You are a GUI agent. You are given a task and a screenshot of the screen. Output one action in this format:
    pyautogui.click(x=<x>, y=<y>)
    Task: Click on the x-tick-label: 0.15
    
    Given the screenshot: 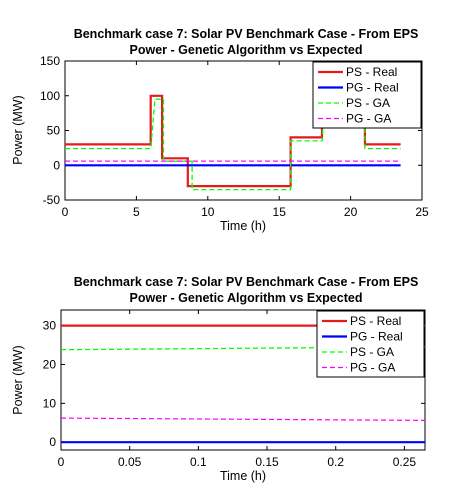 What is the action you would take?
    pyautogui.click(x=267, y=462)
    